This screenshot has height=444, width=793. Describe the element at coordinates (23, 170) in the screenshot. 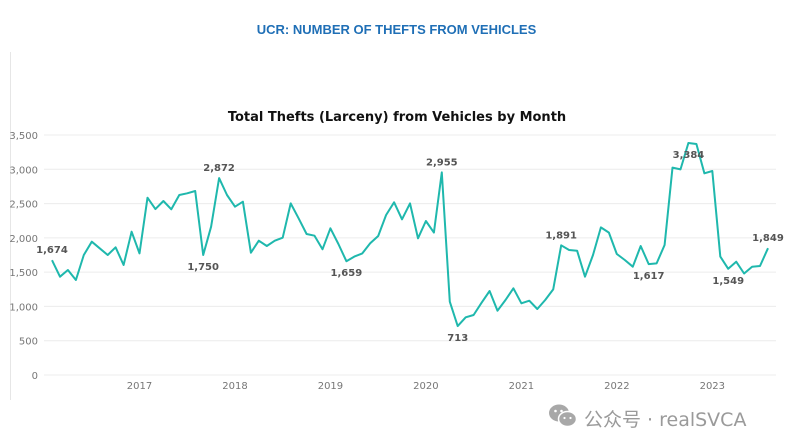

I see `y-tick-label: 3,000` at that location.